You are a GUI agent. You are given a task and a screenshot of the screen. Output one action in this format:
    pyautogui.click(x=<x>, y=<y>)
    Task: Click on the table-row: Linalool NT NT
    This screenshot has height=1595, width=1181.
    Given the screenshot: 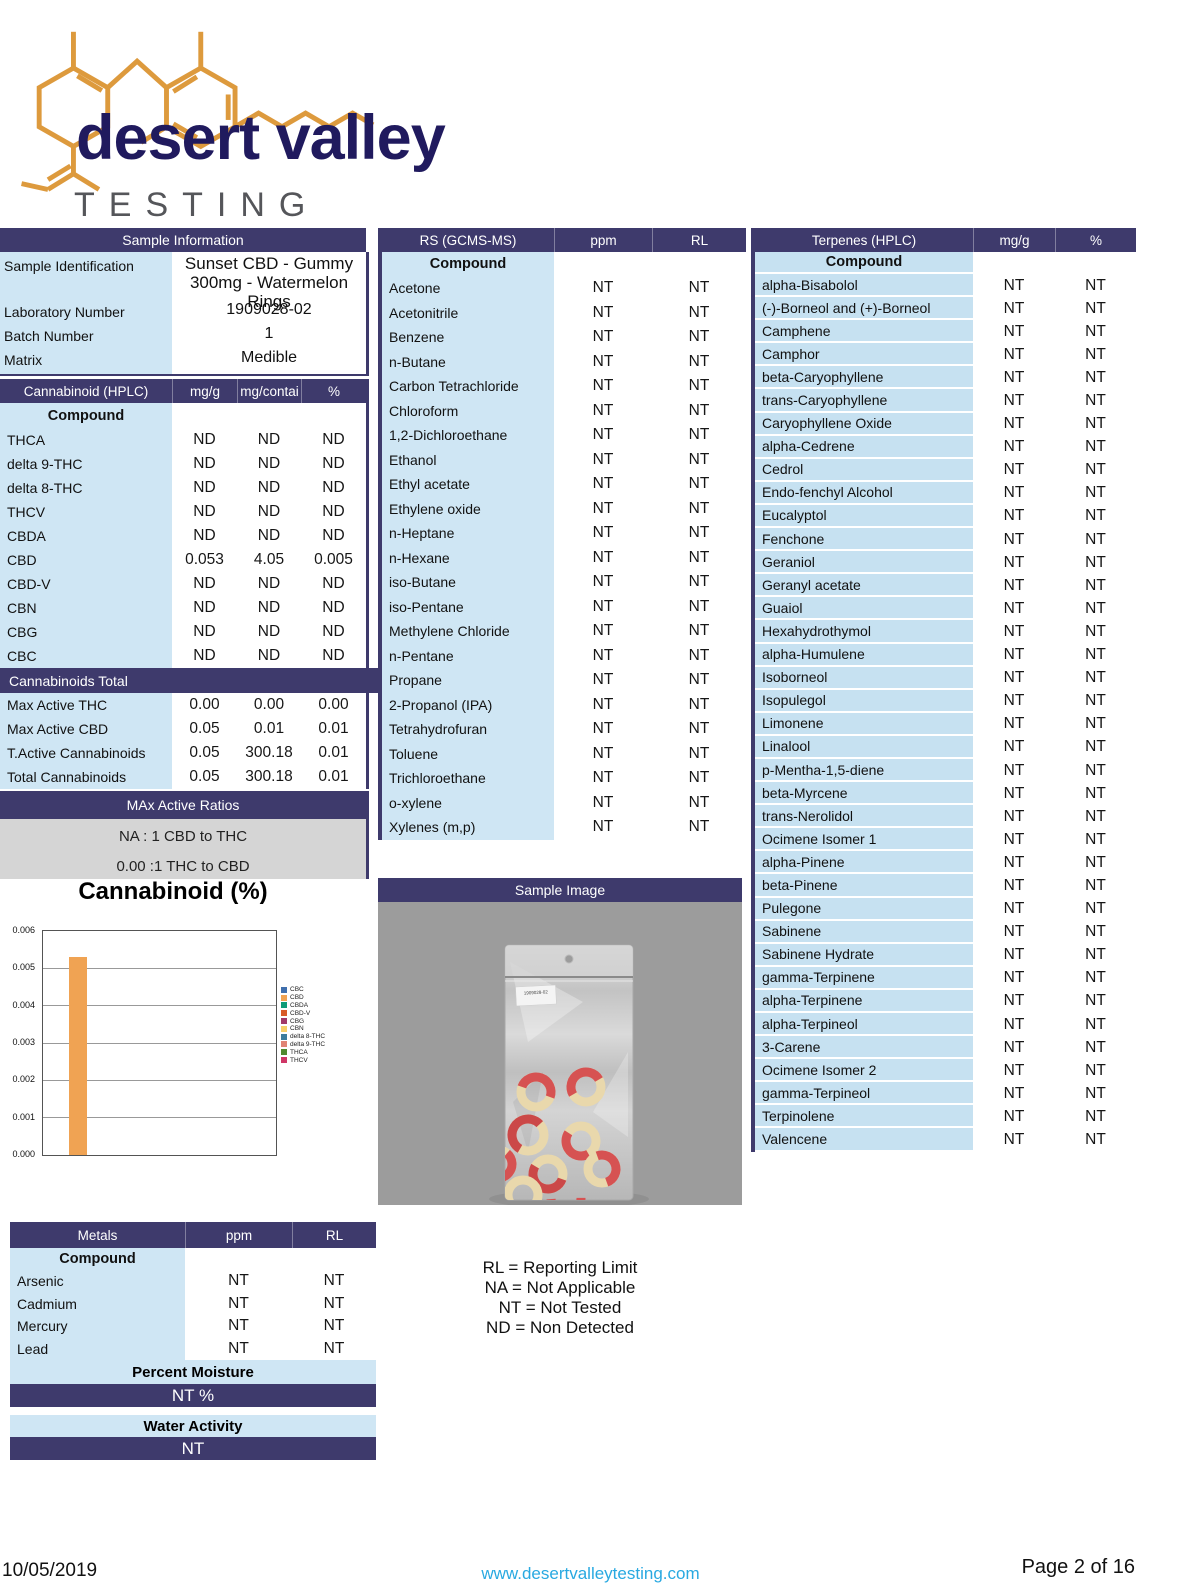 What is the action you would take?
    pyautogui.click(x=945, y=747)
    